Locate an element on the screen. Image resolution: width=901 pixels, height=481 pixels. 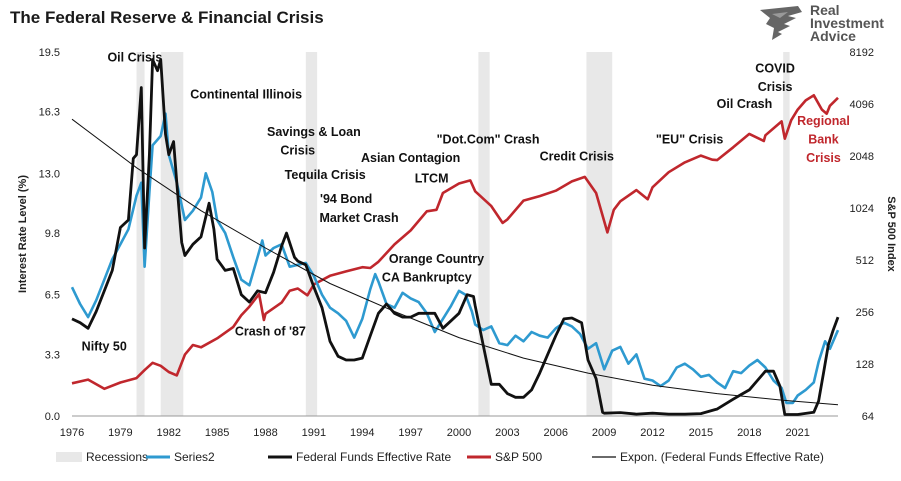
annotation-label: LTCM is located at coordinates (432, 179).